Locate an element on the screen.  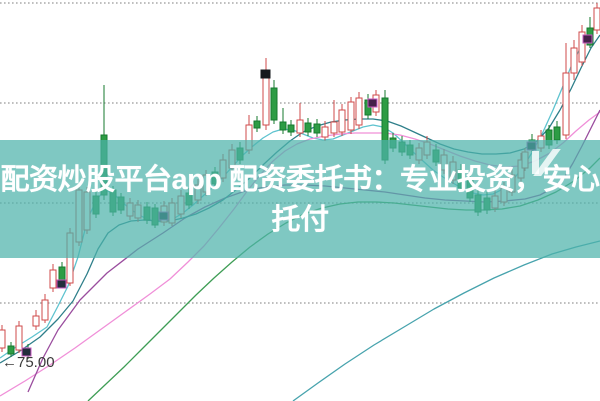
watermark-shape is located at coordinates (535, 162).